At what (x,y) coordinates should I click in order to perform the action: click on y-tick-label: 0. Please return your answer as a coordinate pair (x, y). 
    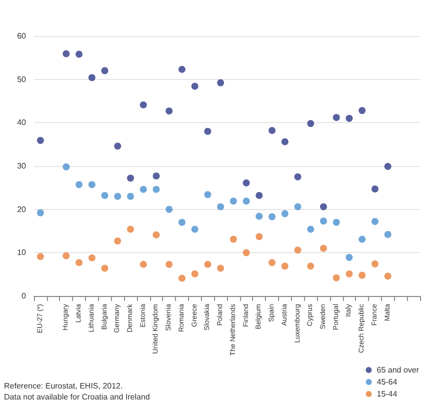
    Looking at the image, I should click on (24, 296).